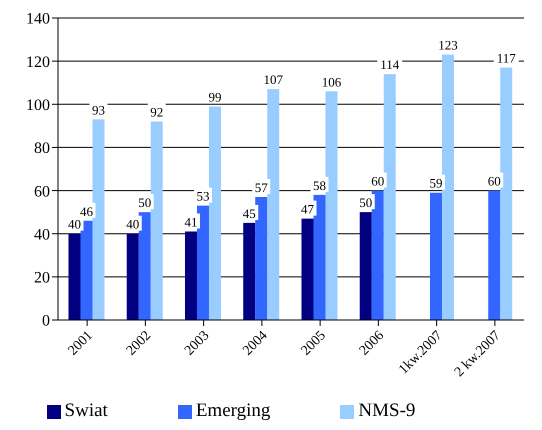 Image resolution: width=542 pixels, height=430 pixels. I want to click on data-label: 92, so click(157, 112).